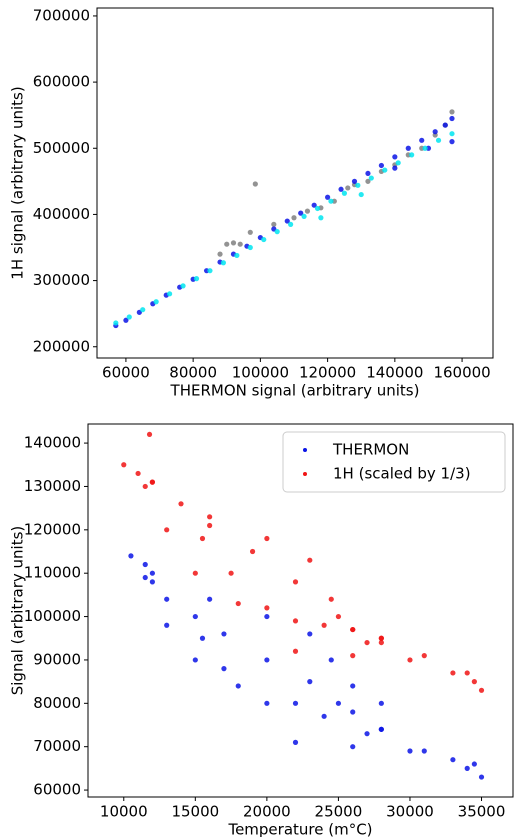 The image size is (516, 837). I want to click on x-tick-label: 20000, so click(267, 812).